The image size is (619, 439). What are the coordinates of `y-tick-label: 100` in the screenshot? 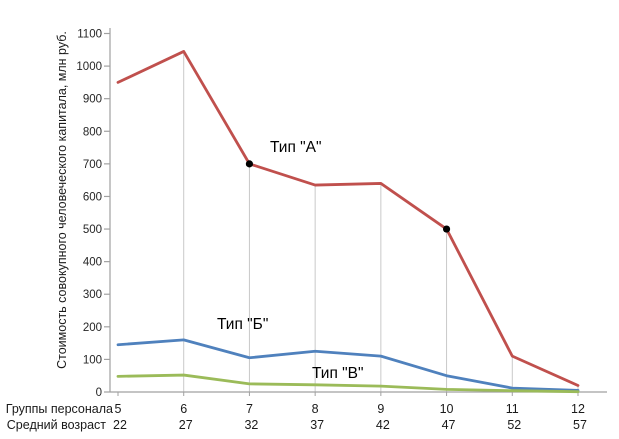 It's located at (92, 360).